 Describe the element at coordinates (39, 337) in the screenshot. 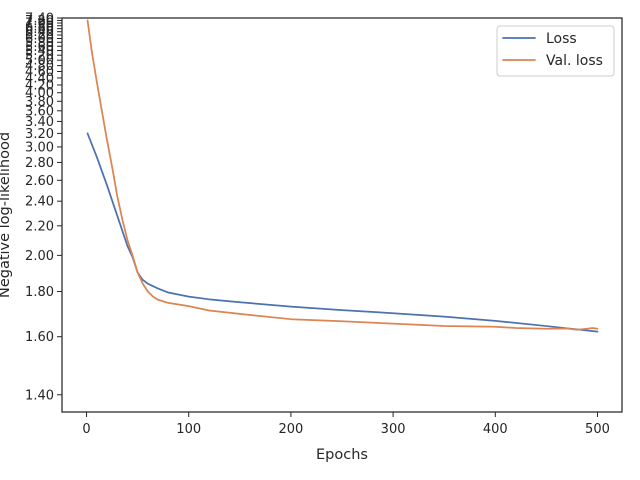

I see `y-tick-label: 1.60` at that location.